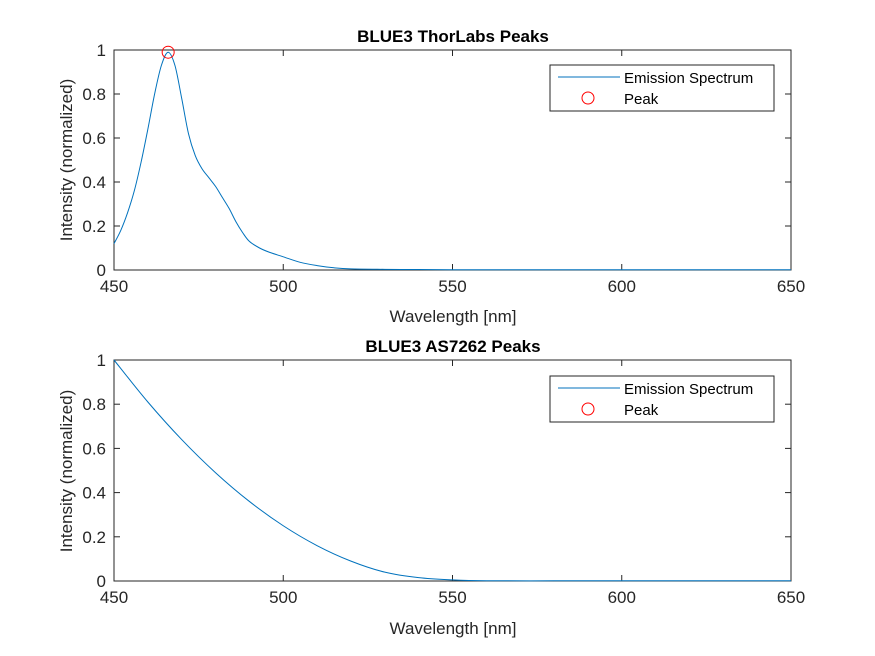 Image resolution: width=875 pixels, height=656 pixels. What do you see at coordinates (452, 346) in the screenshot?
I see `chart-title: BLUE3 AS7262 Peaks` at bounding box center [452, 346].